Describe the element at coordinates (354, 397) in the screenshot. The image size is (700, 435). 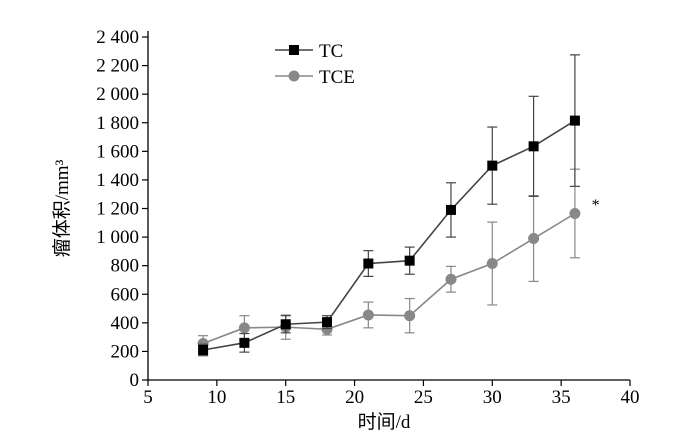
I see `x-tick-label: 20` at that location.